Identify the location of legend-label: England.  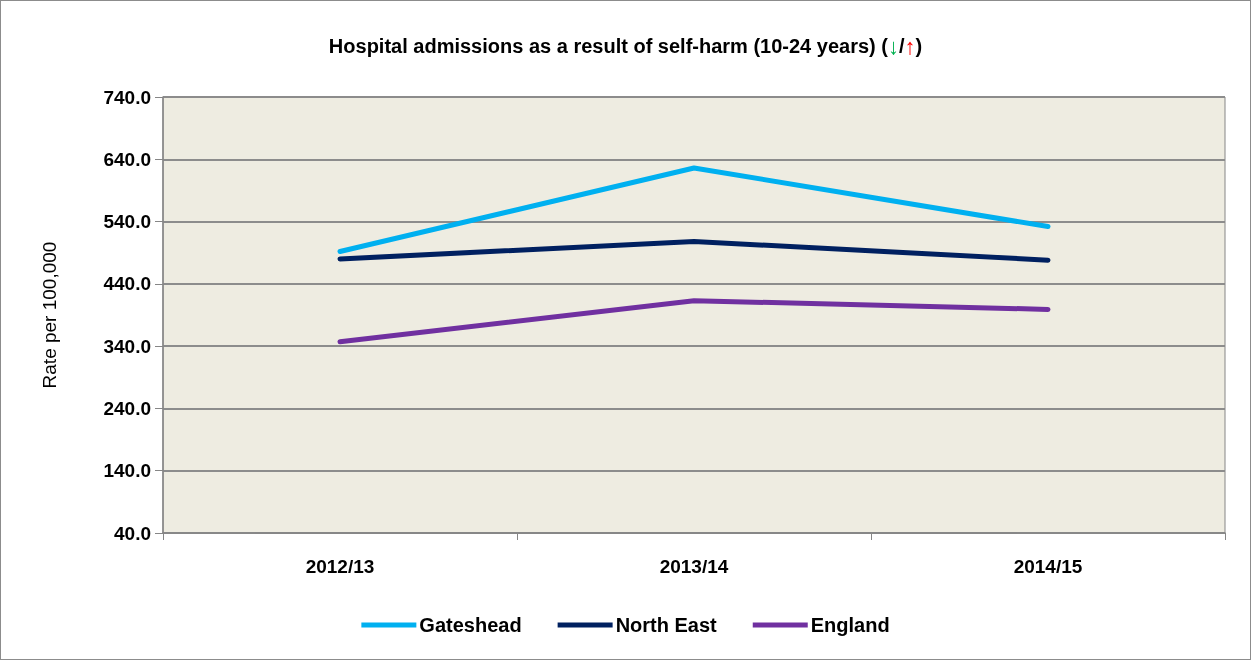
(850, 625).